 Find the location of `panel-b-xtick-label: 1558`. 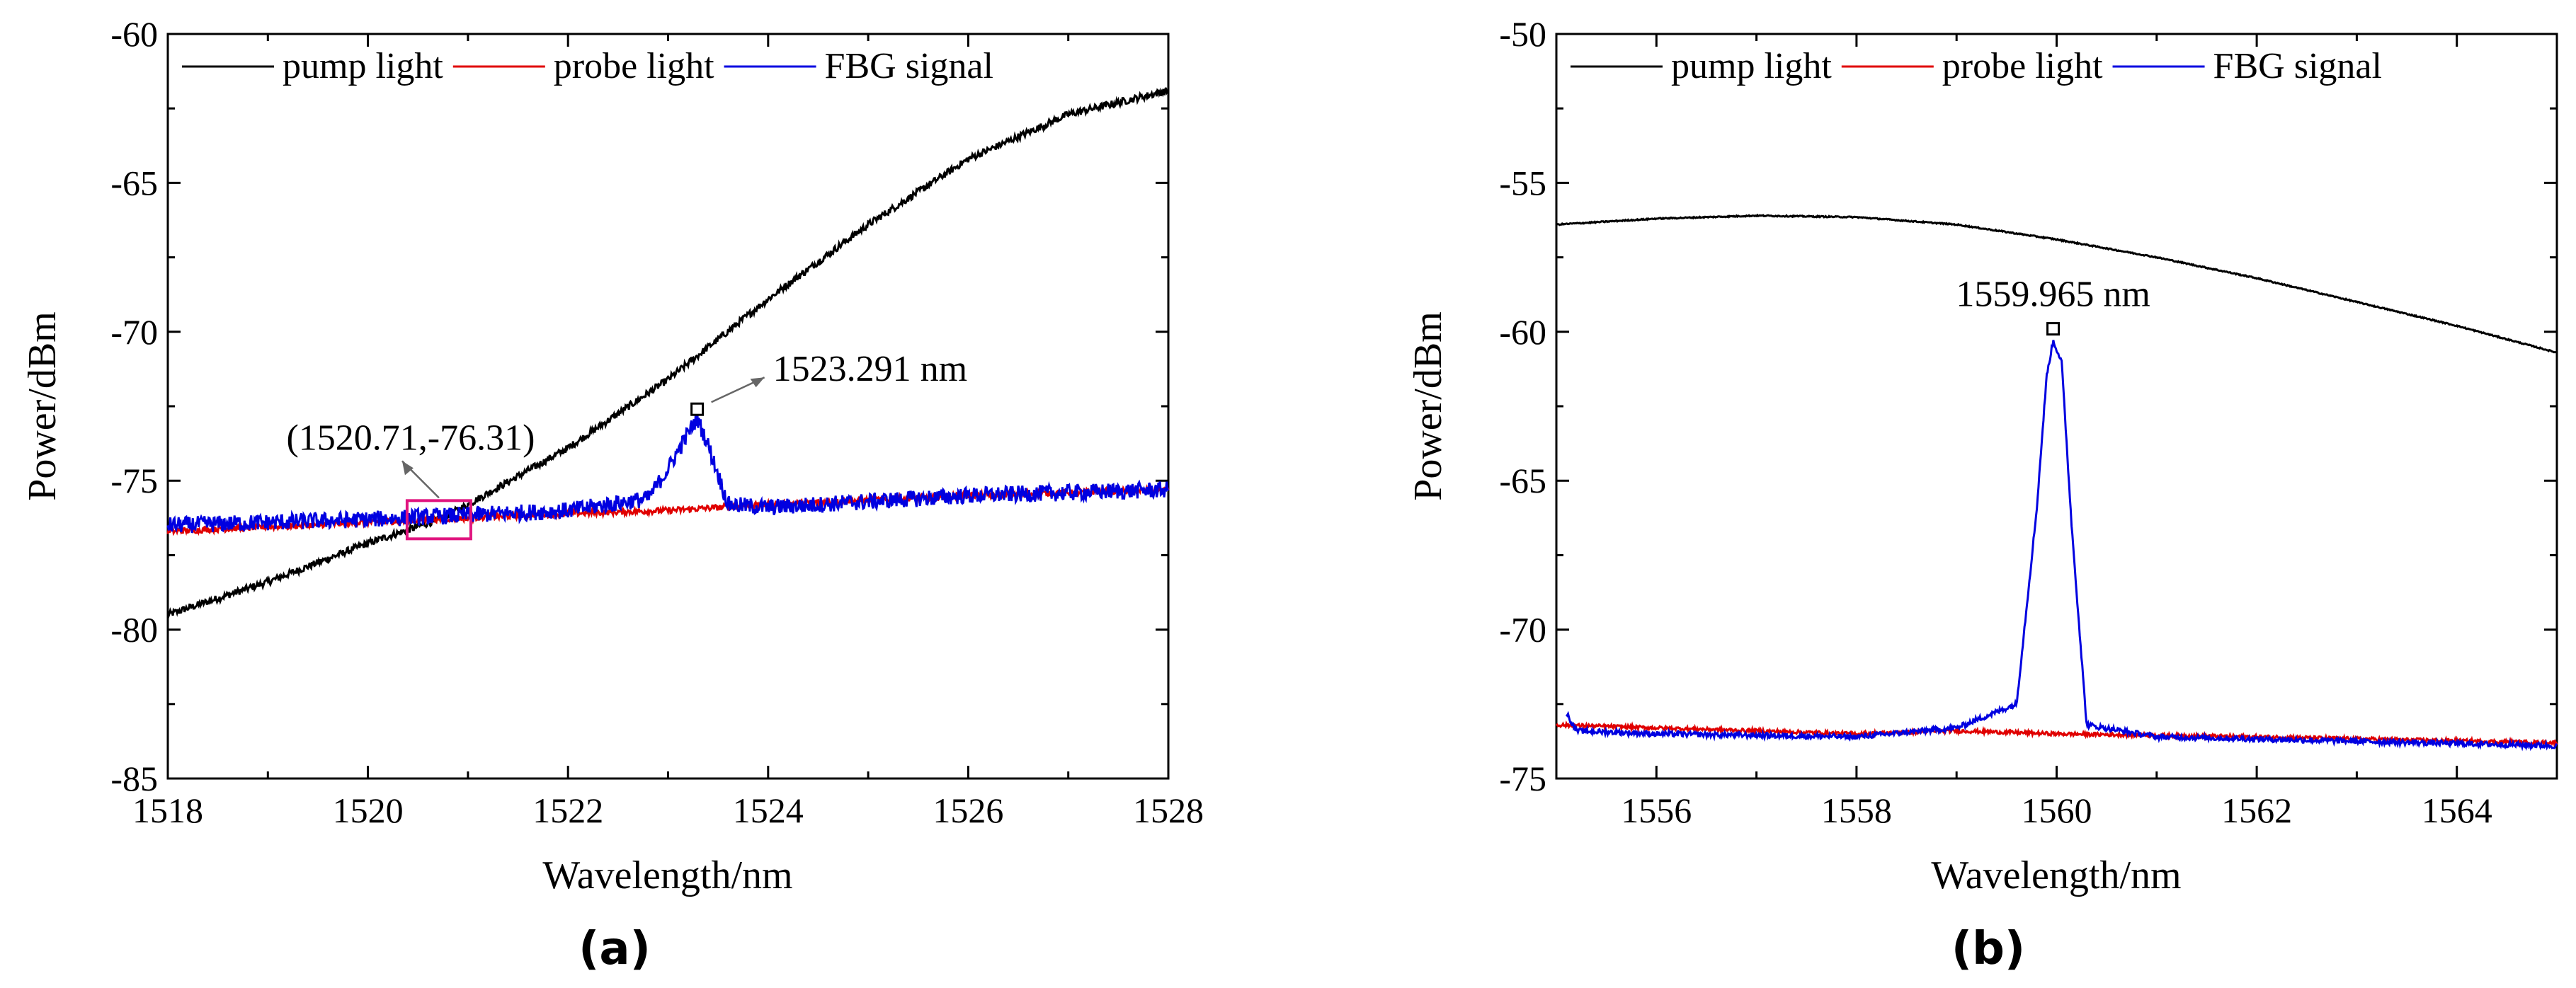

panel-b-xtick-label: 1558 is located at coordinates (1857, 810).